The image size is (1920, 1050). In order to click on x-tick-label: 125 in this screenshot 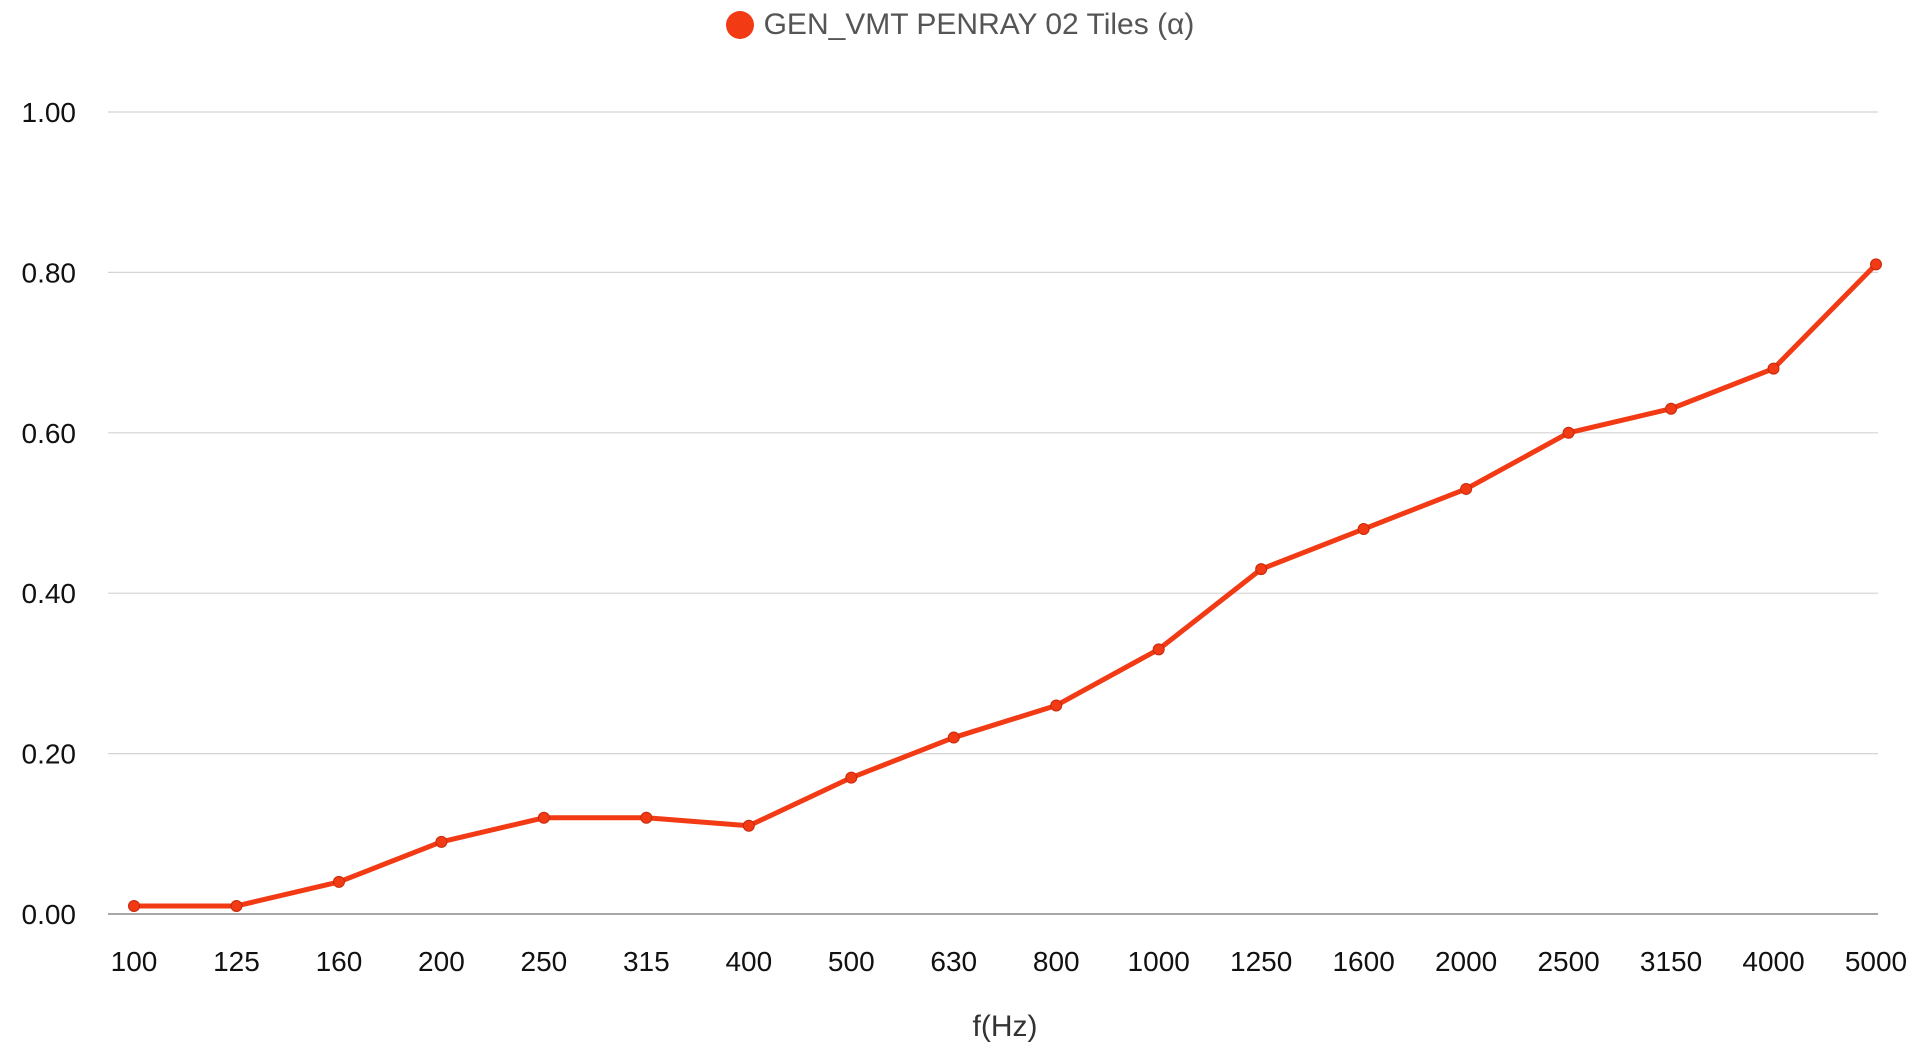, I will do `click(236, 961)`.